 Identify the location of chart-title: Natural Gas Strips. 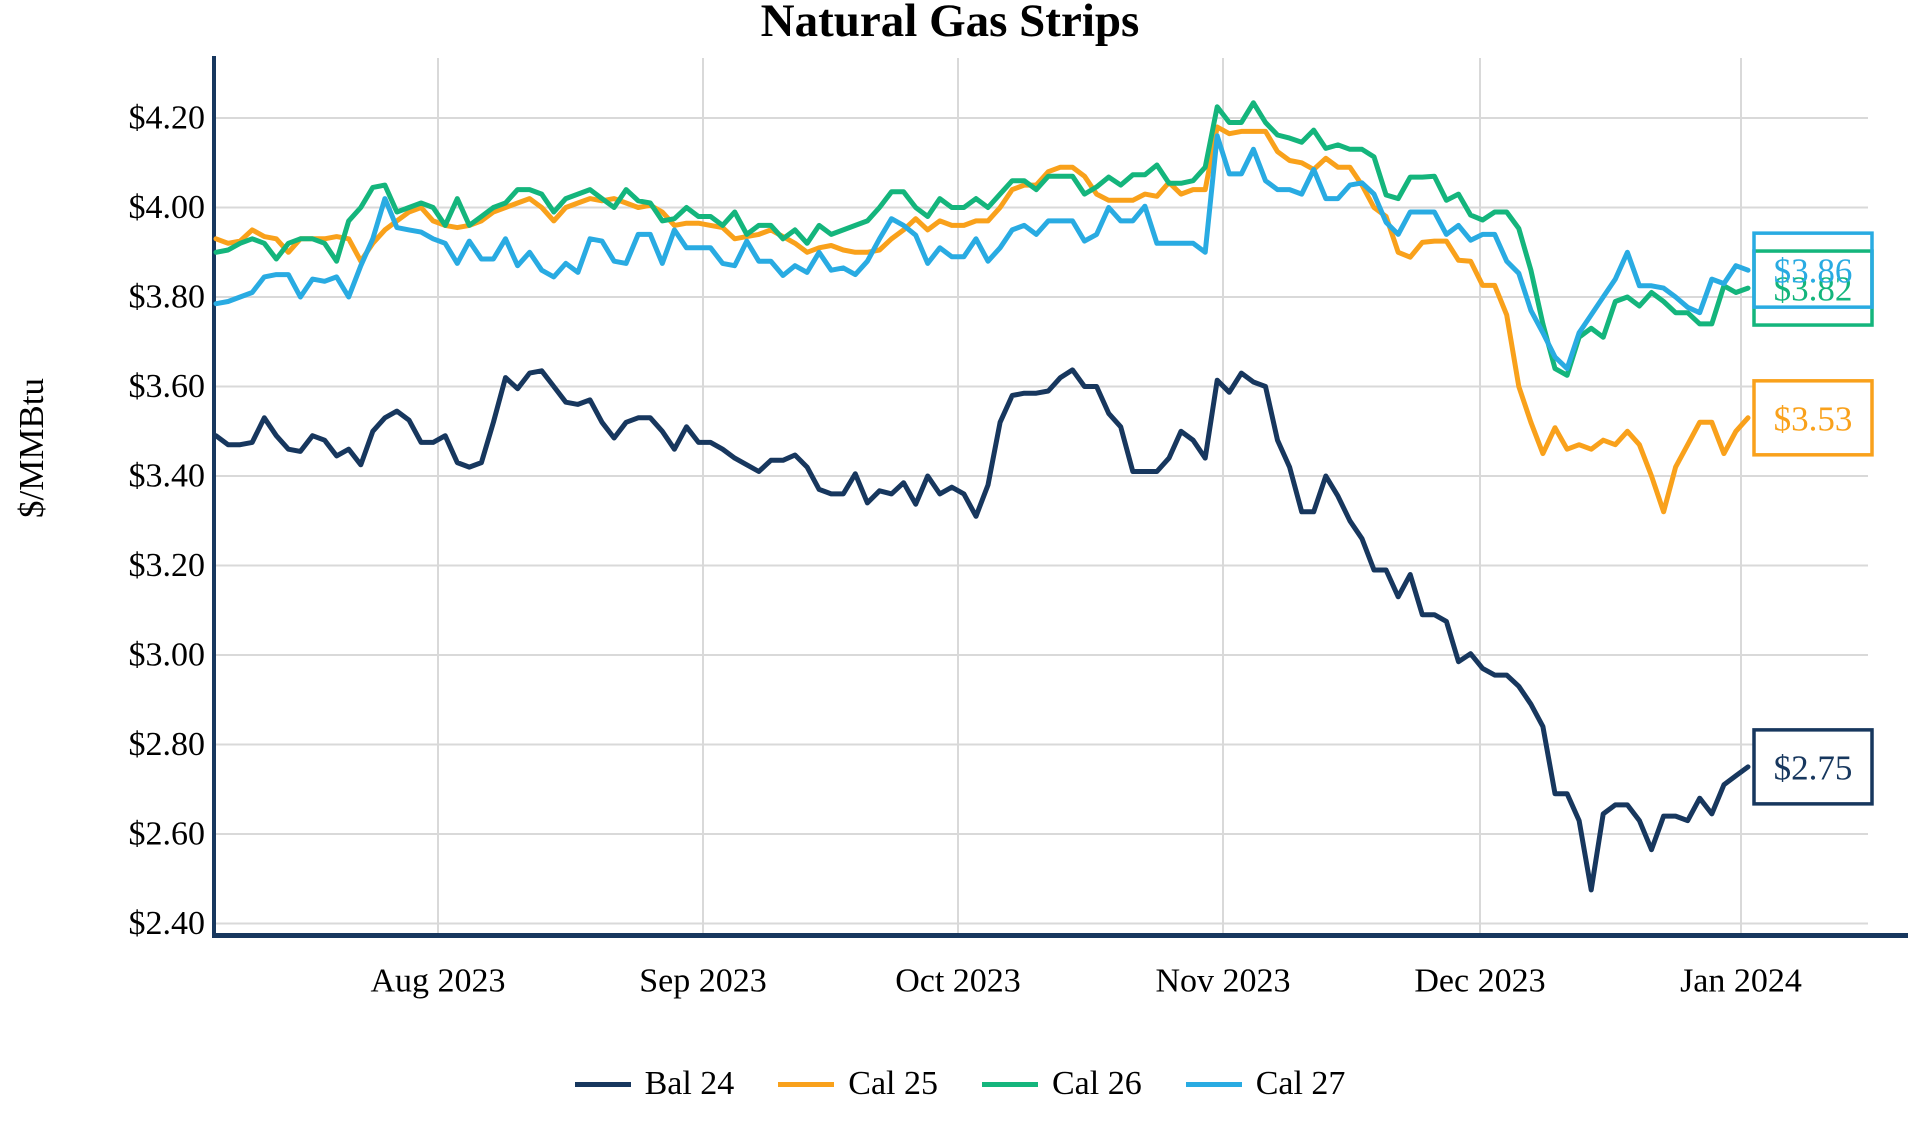
(950, 23).